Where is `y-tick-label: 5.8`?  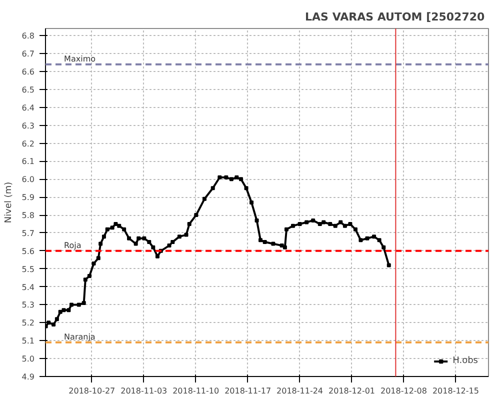 y-tick-label: 5.8 is located at coordinates (28, 215).